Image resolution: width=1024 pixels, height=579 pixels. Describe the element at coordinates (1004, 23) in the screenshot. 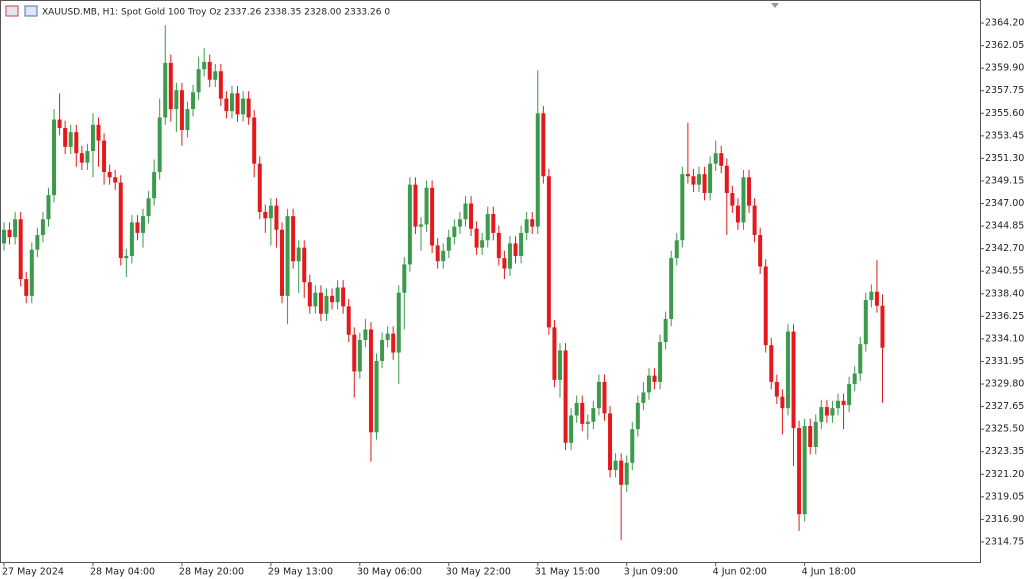

I see `y-tick-label: 2364.20` at that location.